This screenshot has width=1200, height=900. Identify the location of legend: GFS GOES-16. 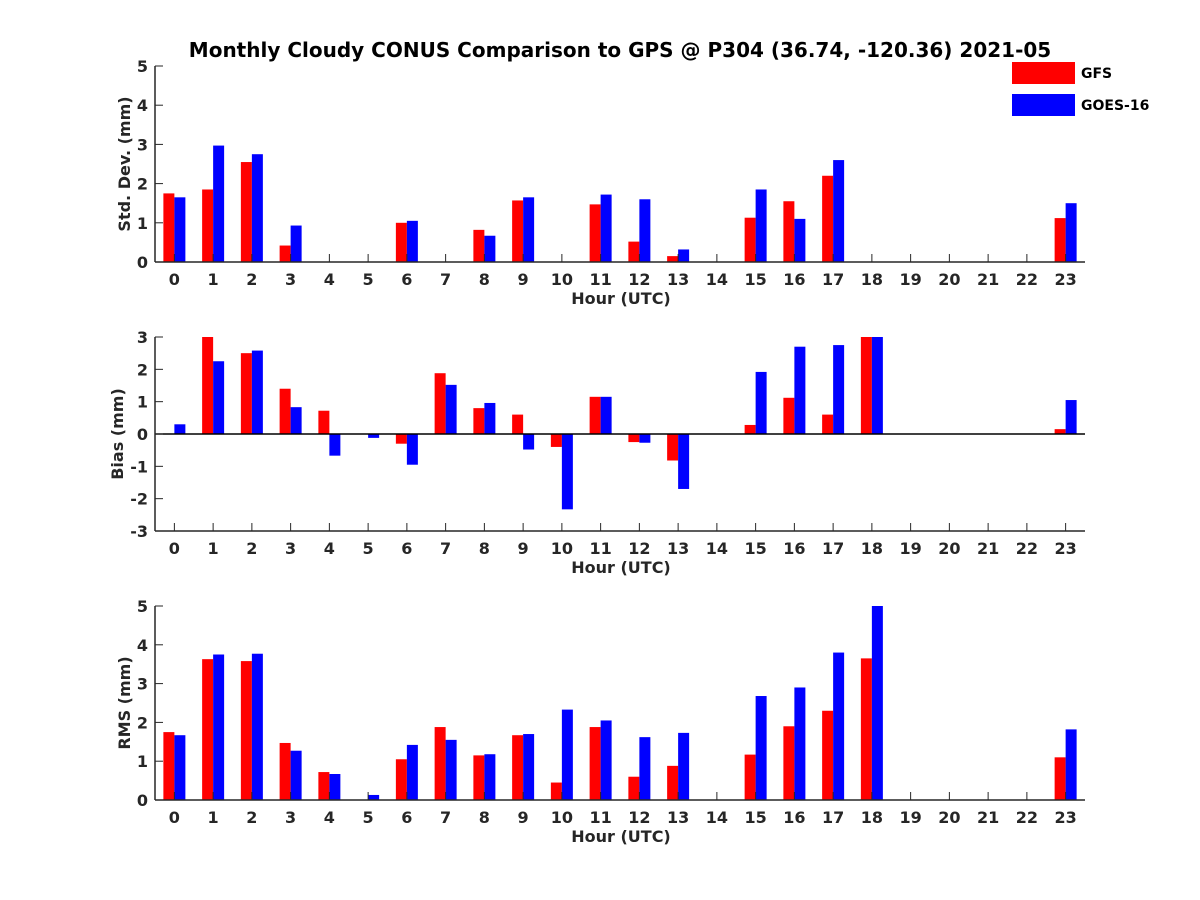
(1080, 89).